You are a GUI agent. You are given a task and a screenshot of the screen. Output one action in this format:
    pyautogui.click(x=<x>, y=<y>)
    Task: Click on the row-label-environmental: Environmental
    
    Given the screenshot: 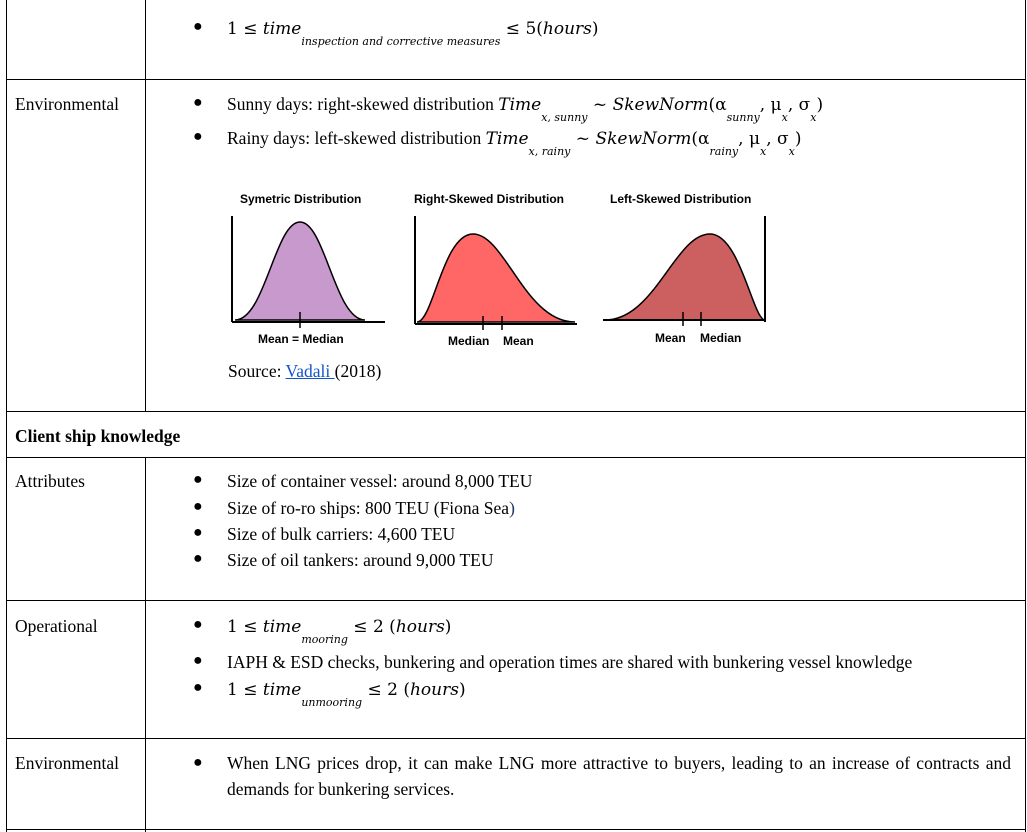 What is the action you would take?
    pyautogui.click(x=67, y=104)
    